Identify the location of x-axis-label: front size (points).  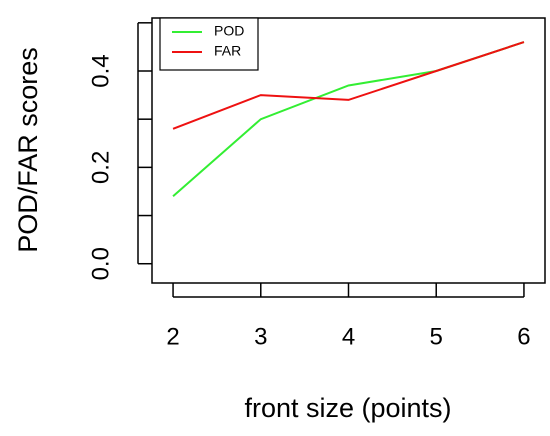
(347, 408).